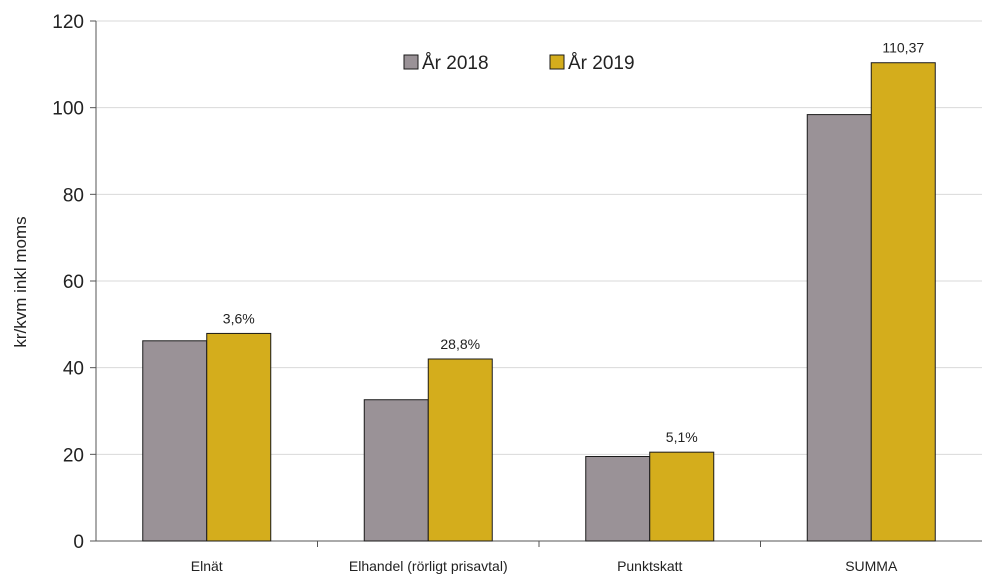 This screenshot has width=982, height=576. What do you see at coordinates (903, 48) in the screenshot?
I see `data-label: 110,37` at bounding box center [903, 48].